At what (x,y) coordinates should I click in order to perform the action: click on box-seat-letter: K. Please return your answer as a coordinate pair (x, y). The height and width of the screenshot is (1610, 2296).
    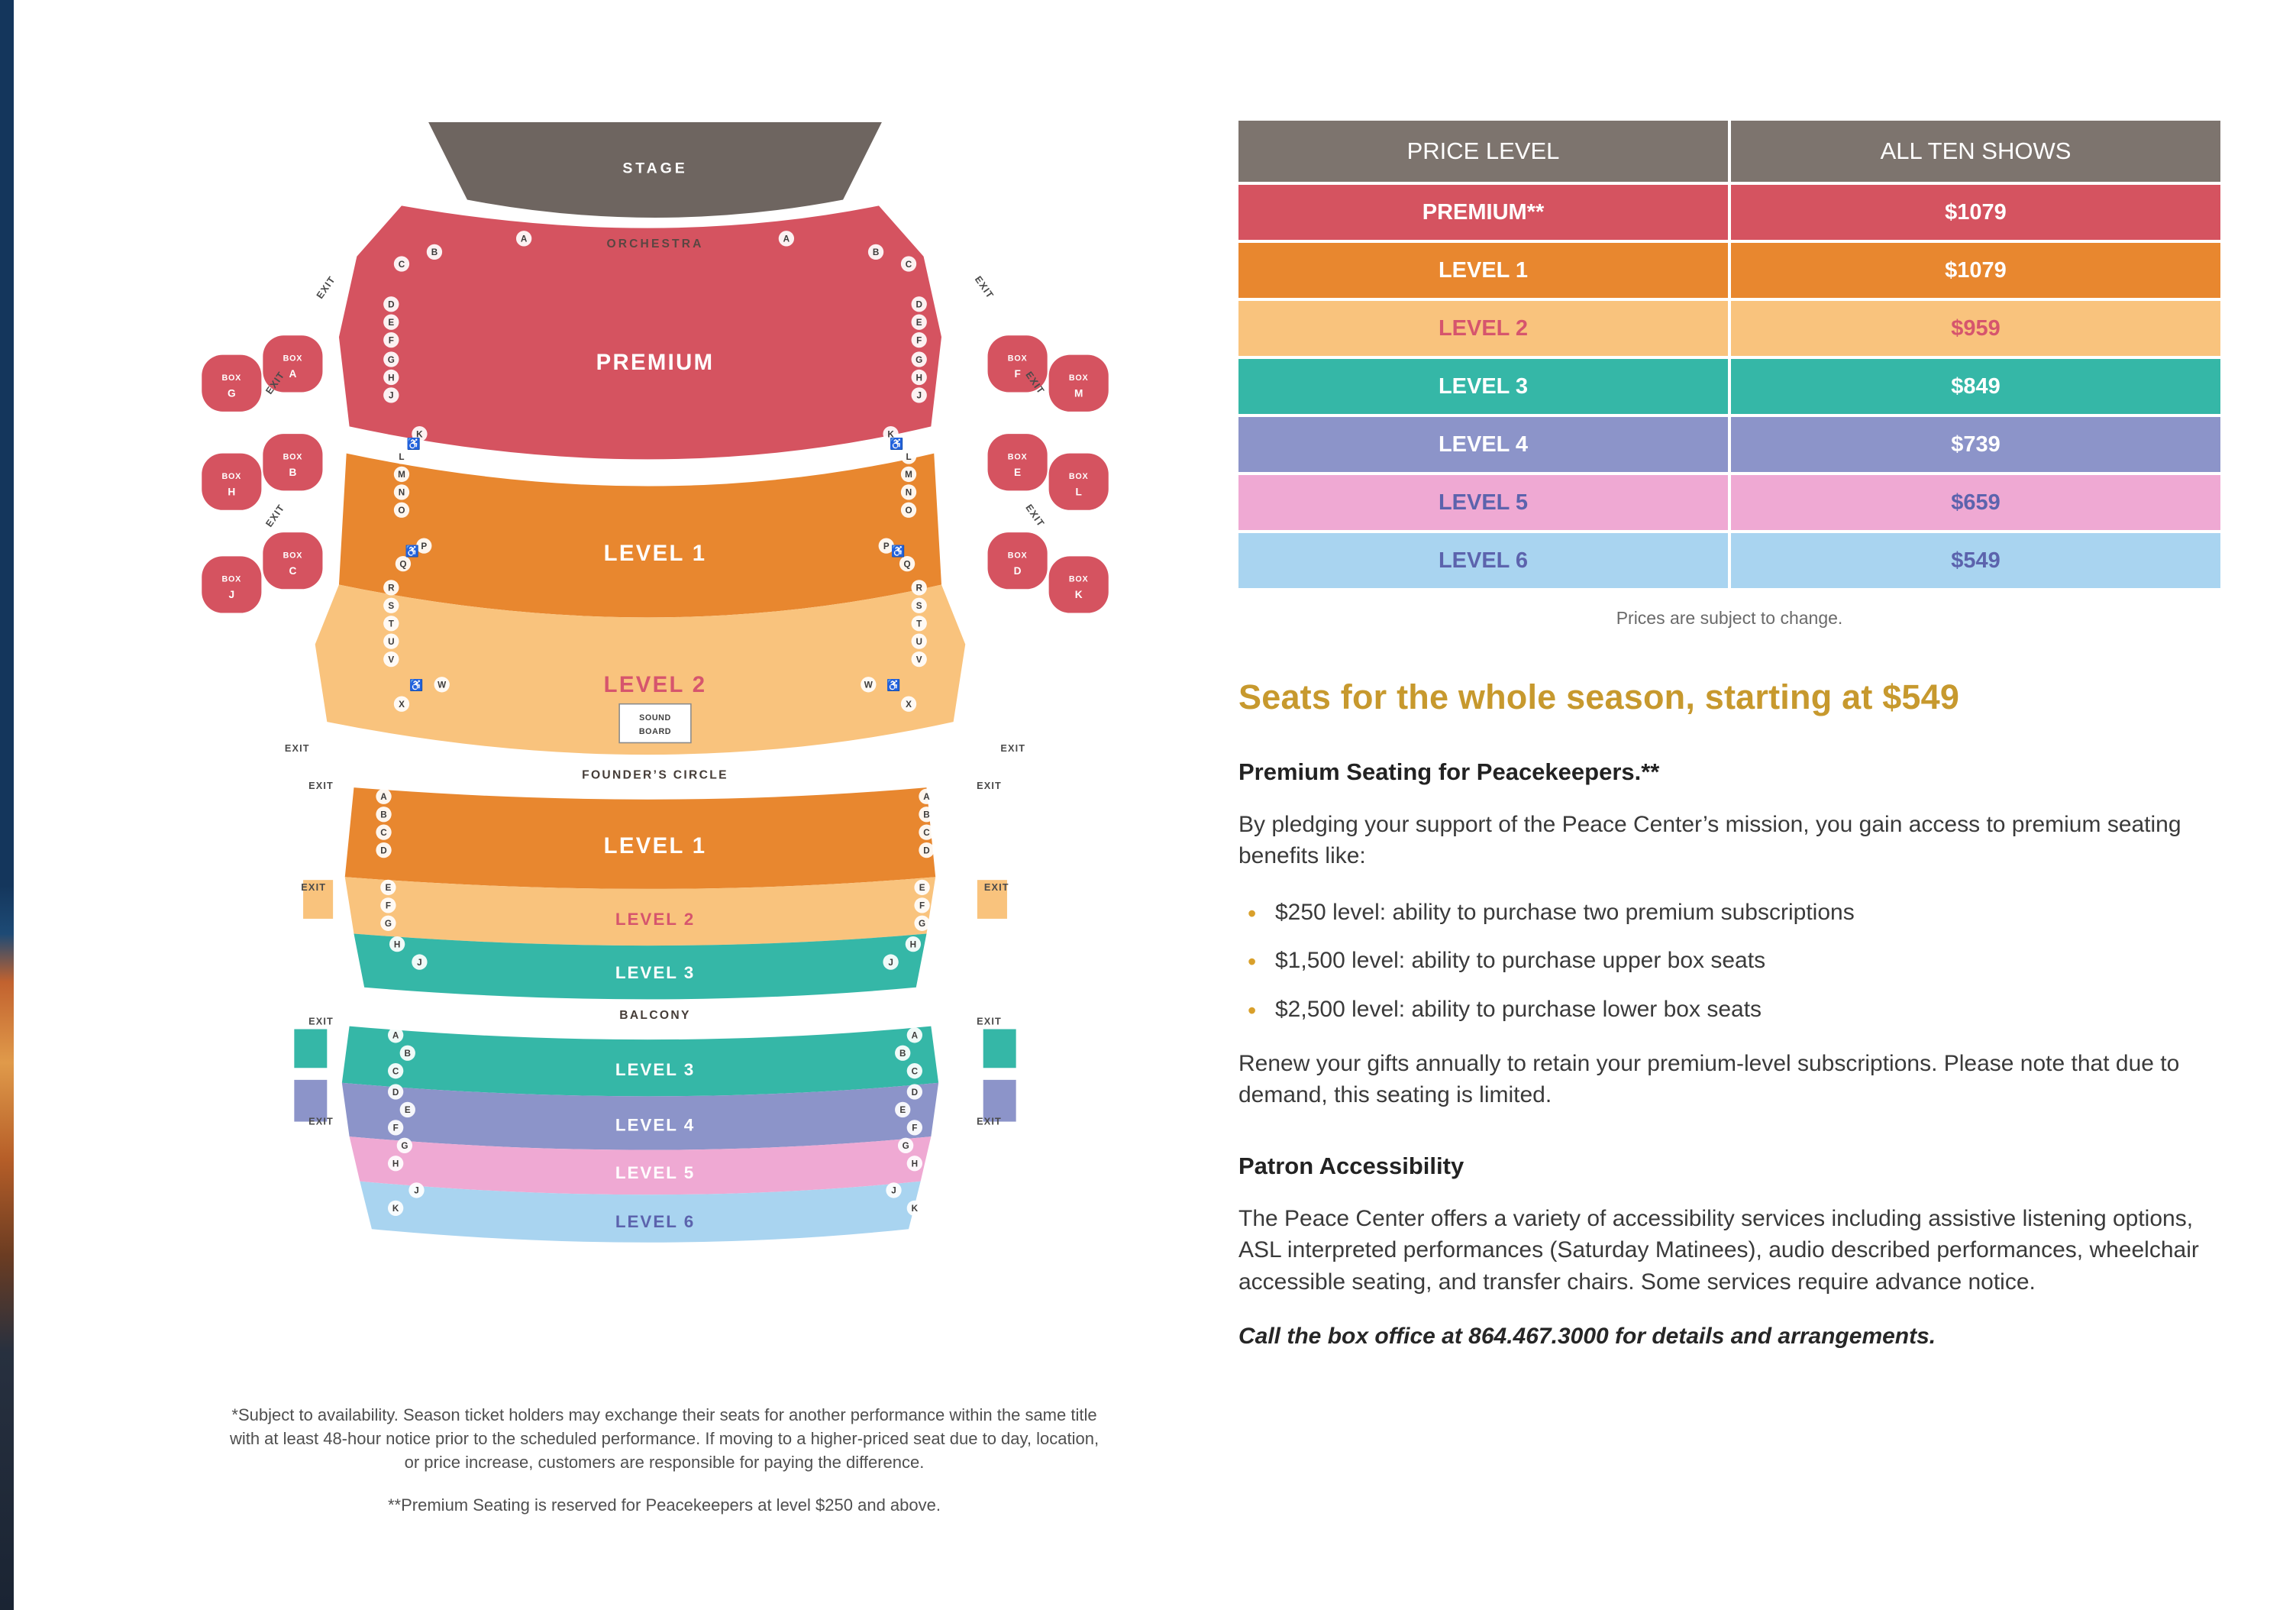
    Looking at the image, I should click on (1079, 594).